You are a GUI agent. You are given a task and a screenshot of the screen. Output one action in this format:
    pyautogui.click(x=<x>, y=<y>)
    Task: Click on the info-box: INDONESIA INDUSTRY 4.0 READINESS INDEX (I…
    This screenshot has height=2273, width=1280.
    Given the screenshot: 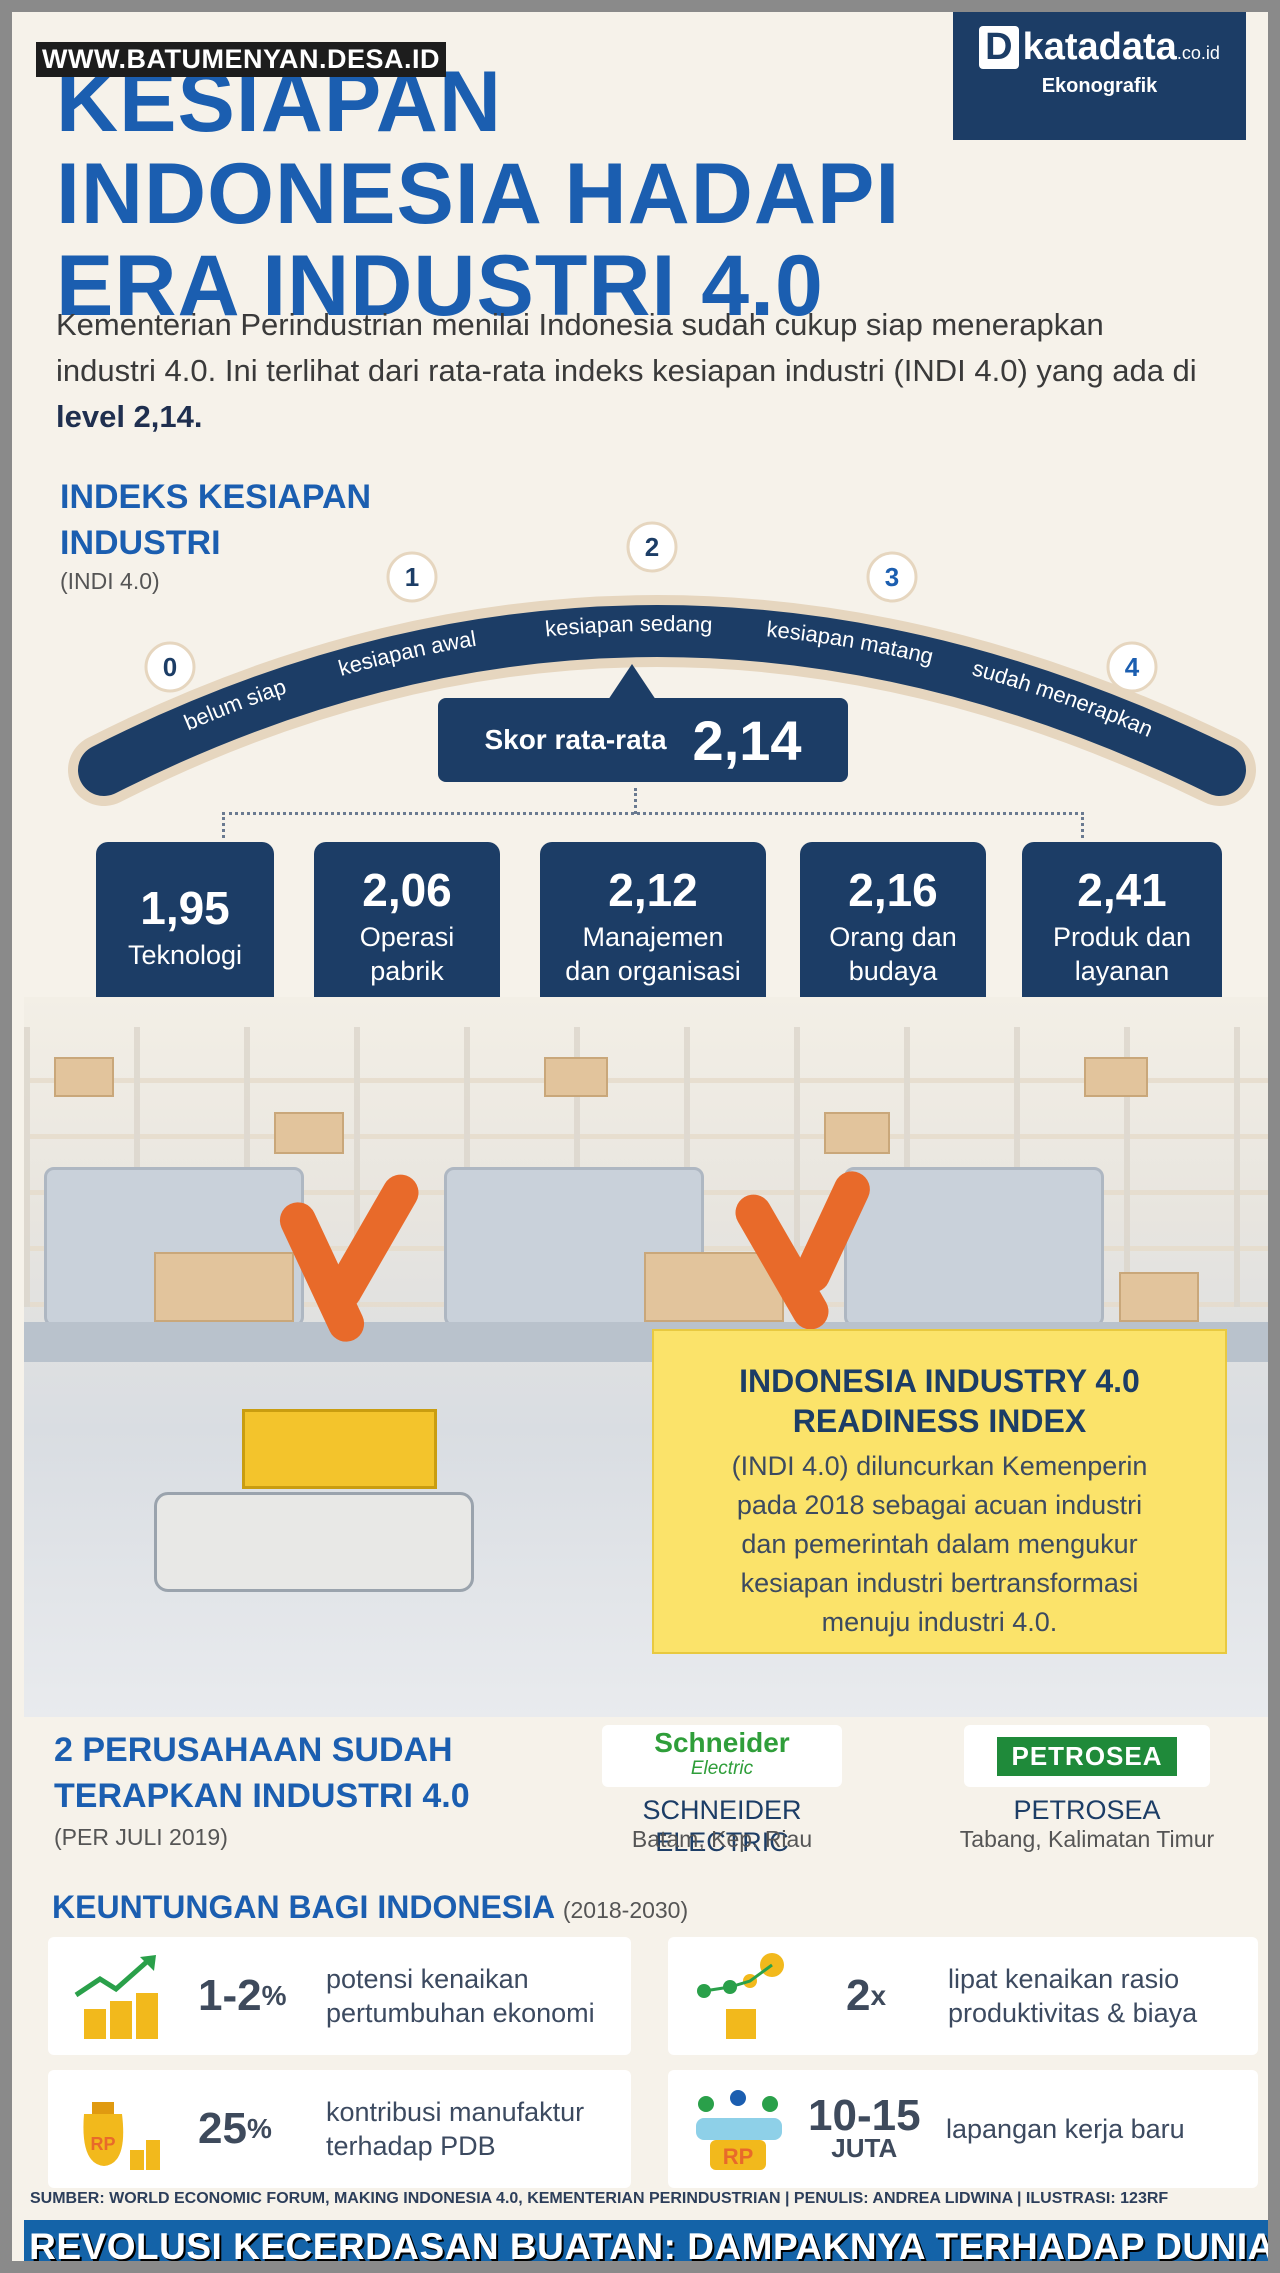 What is the action you would take?
    pyautogui.click(x=939, y=1491)
    